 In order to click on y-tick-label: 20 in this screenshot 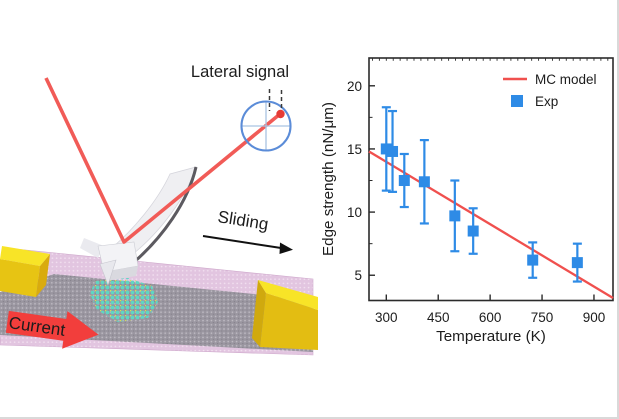, I will do `click(354, 86)`.